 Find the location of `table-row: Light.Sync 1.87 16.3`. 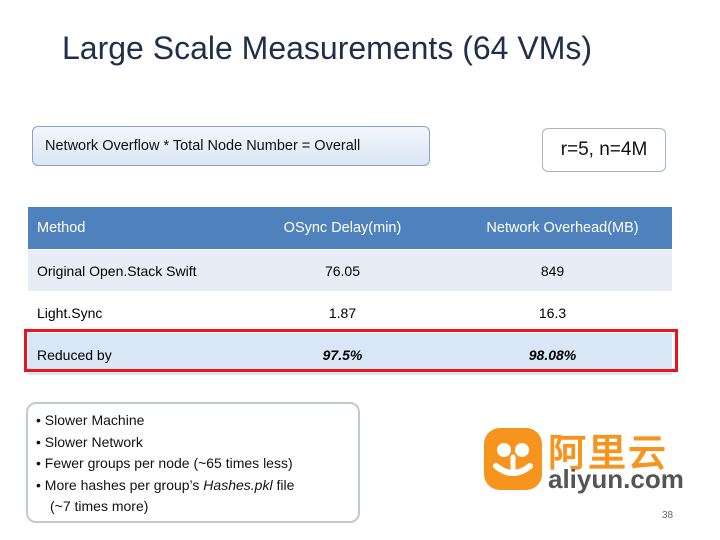

table-row: Light.Sync 1.87 16.3 is located at coordinates (350, 313).